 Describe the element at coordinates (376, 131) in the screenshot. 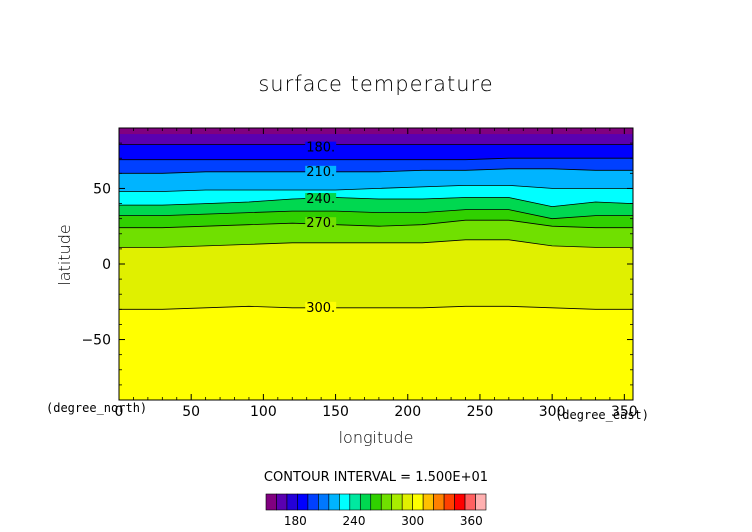

I see `fill-band-polar` at that location.